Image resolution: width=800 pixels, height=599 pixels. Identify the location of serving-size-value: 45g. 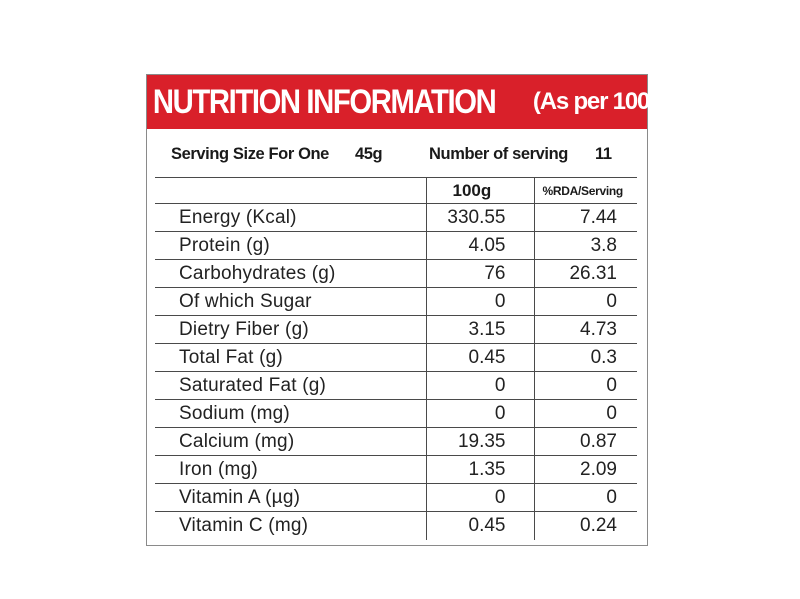
(369, 154).